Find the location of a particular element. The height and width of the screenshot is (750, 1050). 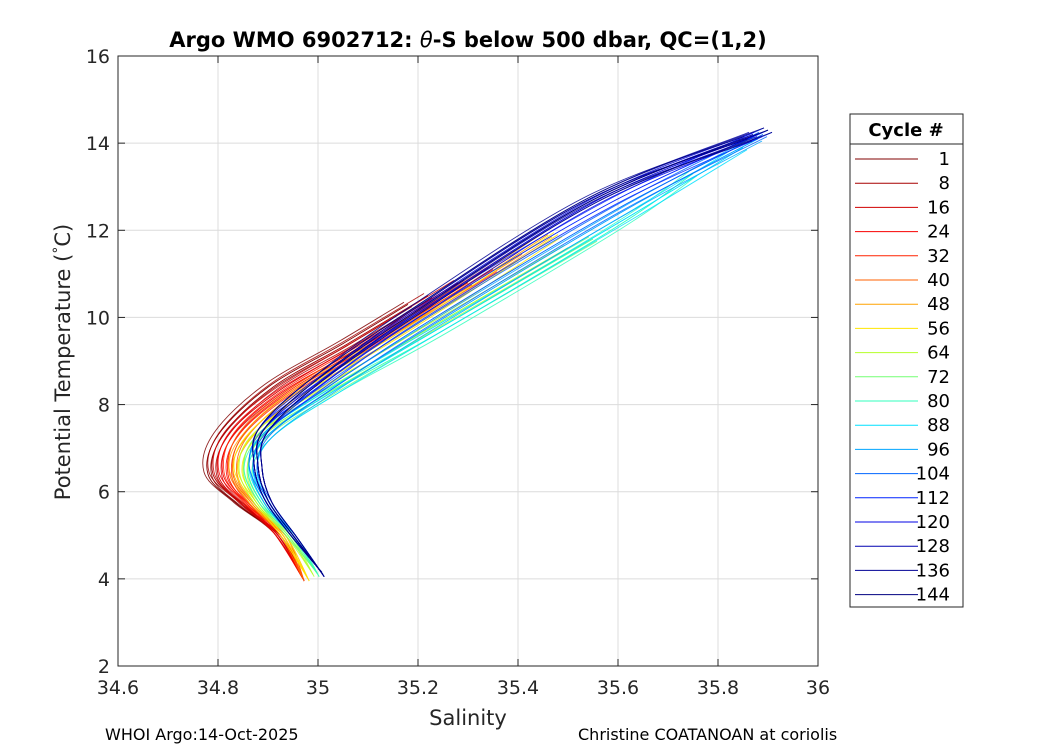

legend-label-128: 128 is located at coordinates (933, 546).